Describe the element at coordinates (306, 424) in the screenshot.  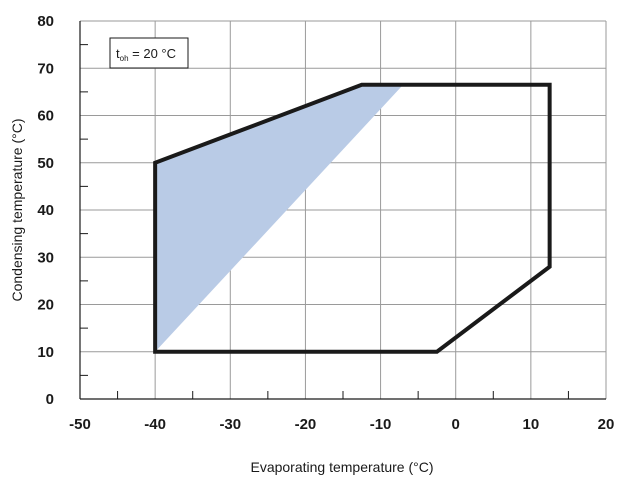
I see `x-tick-label: -20` at that location.